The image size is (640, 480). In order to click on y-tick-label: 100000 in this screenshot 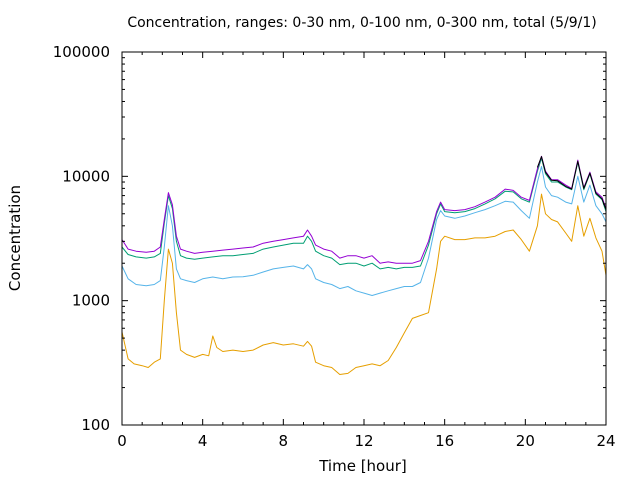, I will do `click(81, 52)`.